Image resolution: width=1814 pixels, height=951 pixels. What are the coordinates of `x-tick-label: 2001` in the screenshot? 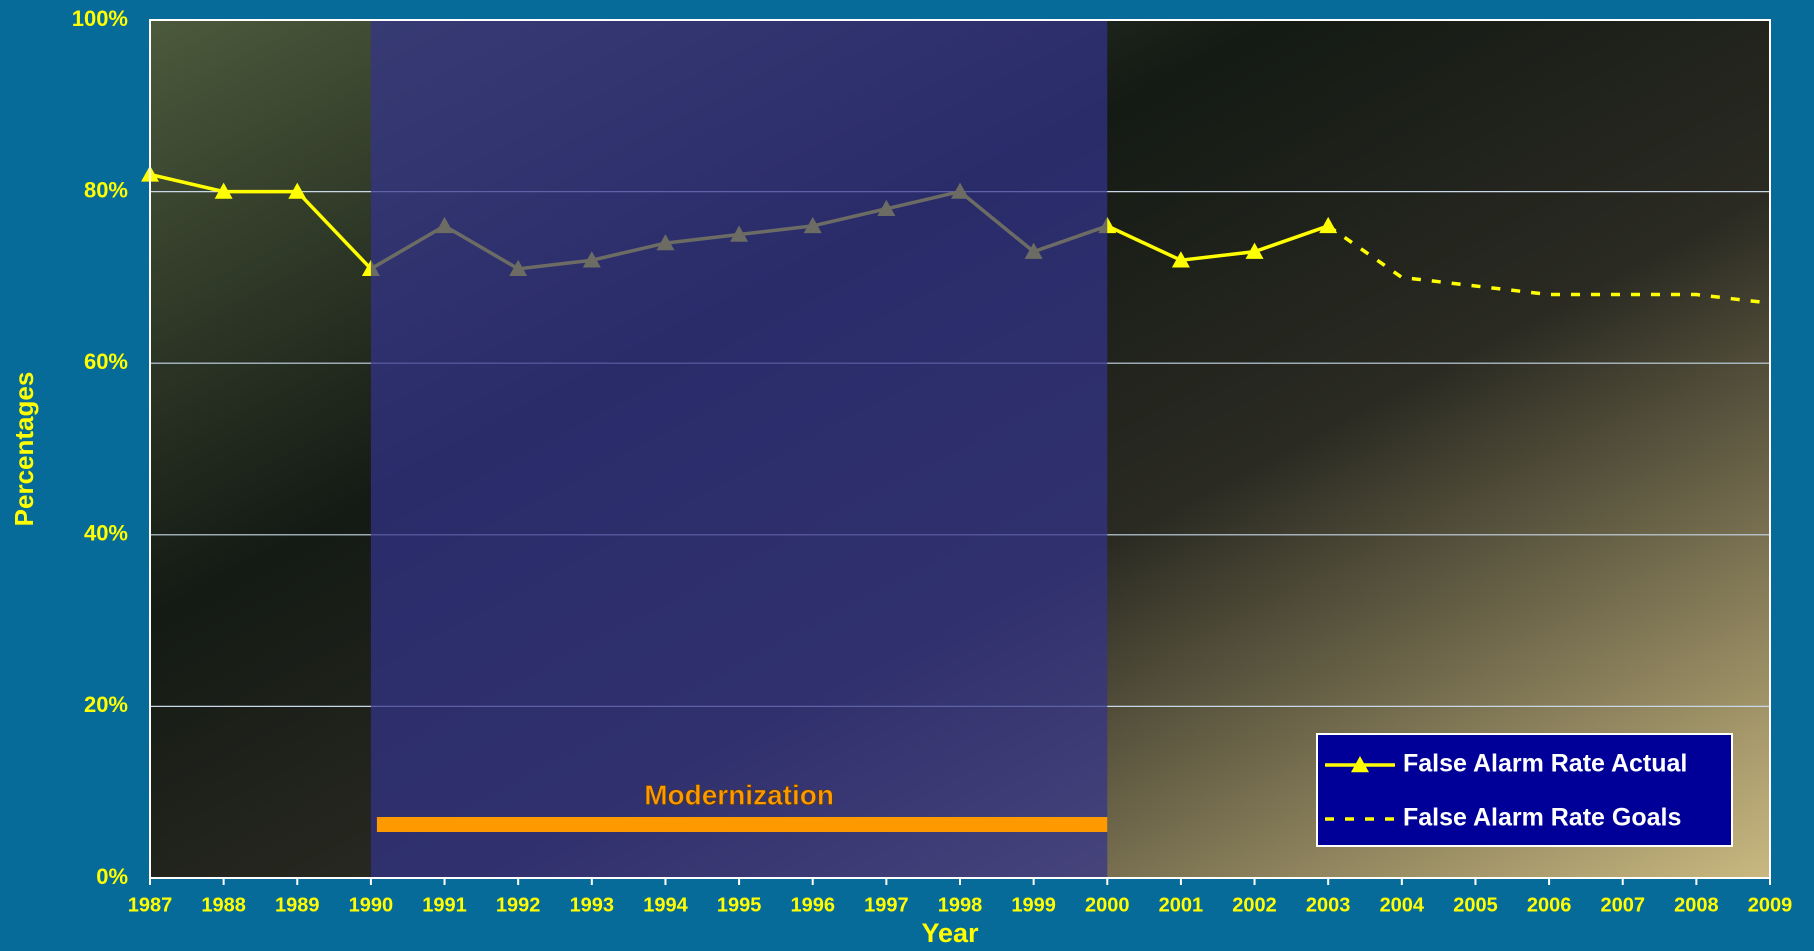 It's located at (1181, 905).